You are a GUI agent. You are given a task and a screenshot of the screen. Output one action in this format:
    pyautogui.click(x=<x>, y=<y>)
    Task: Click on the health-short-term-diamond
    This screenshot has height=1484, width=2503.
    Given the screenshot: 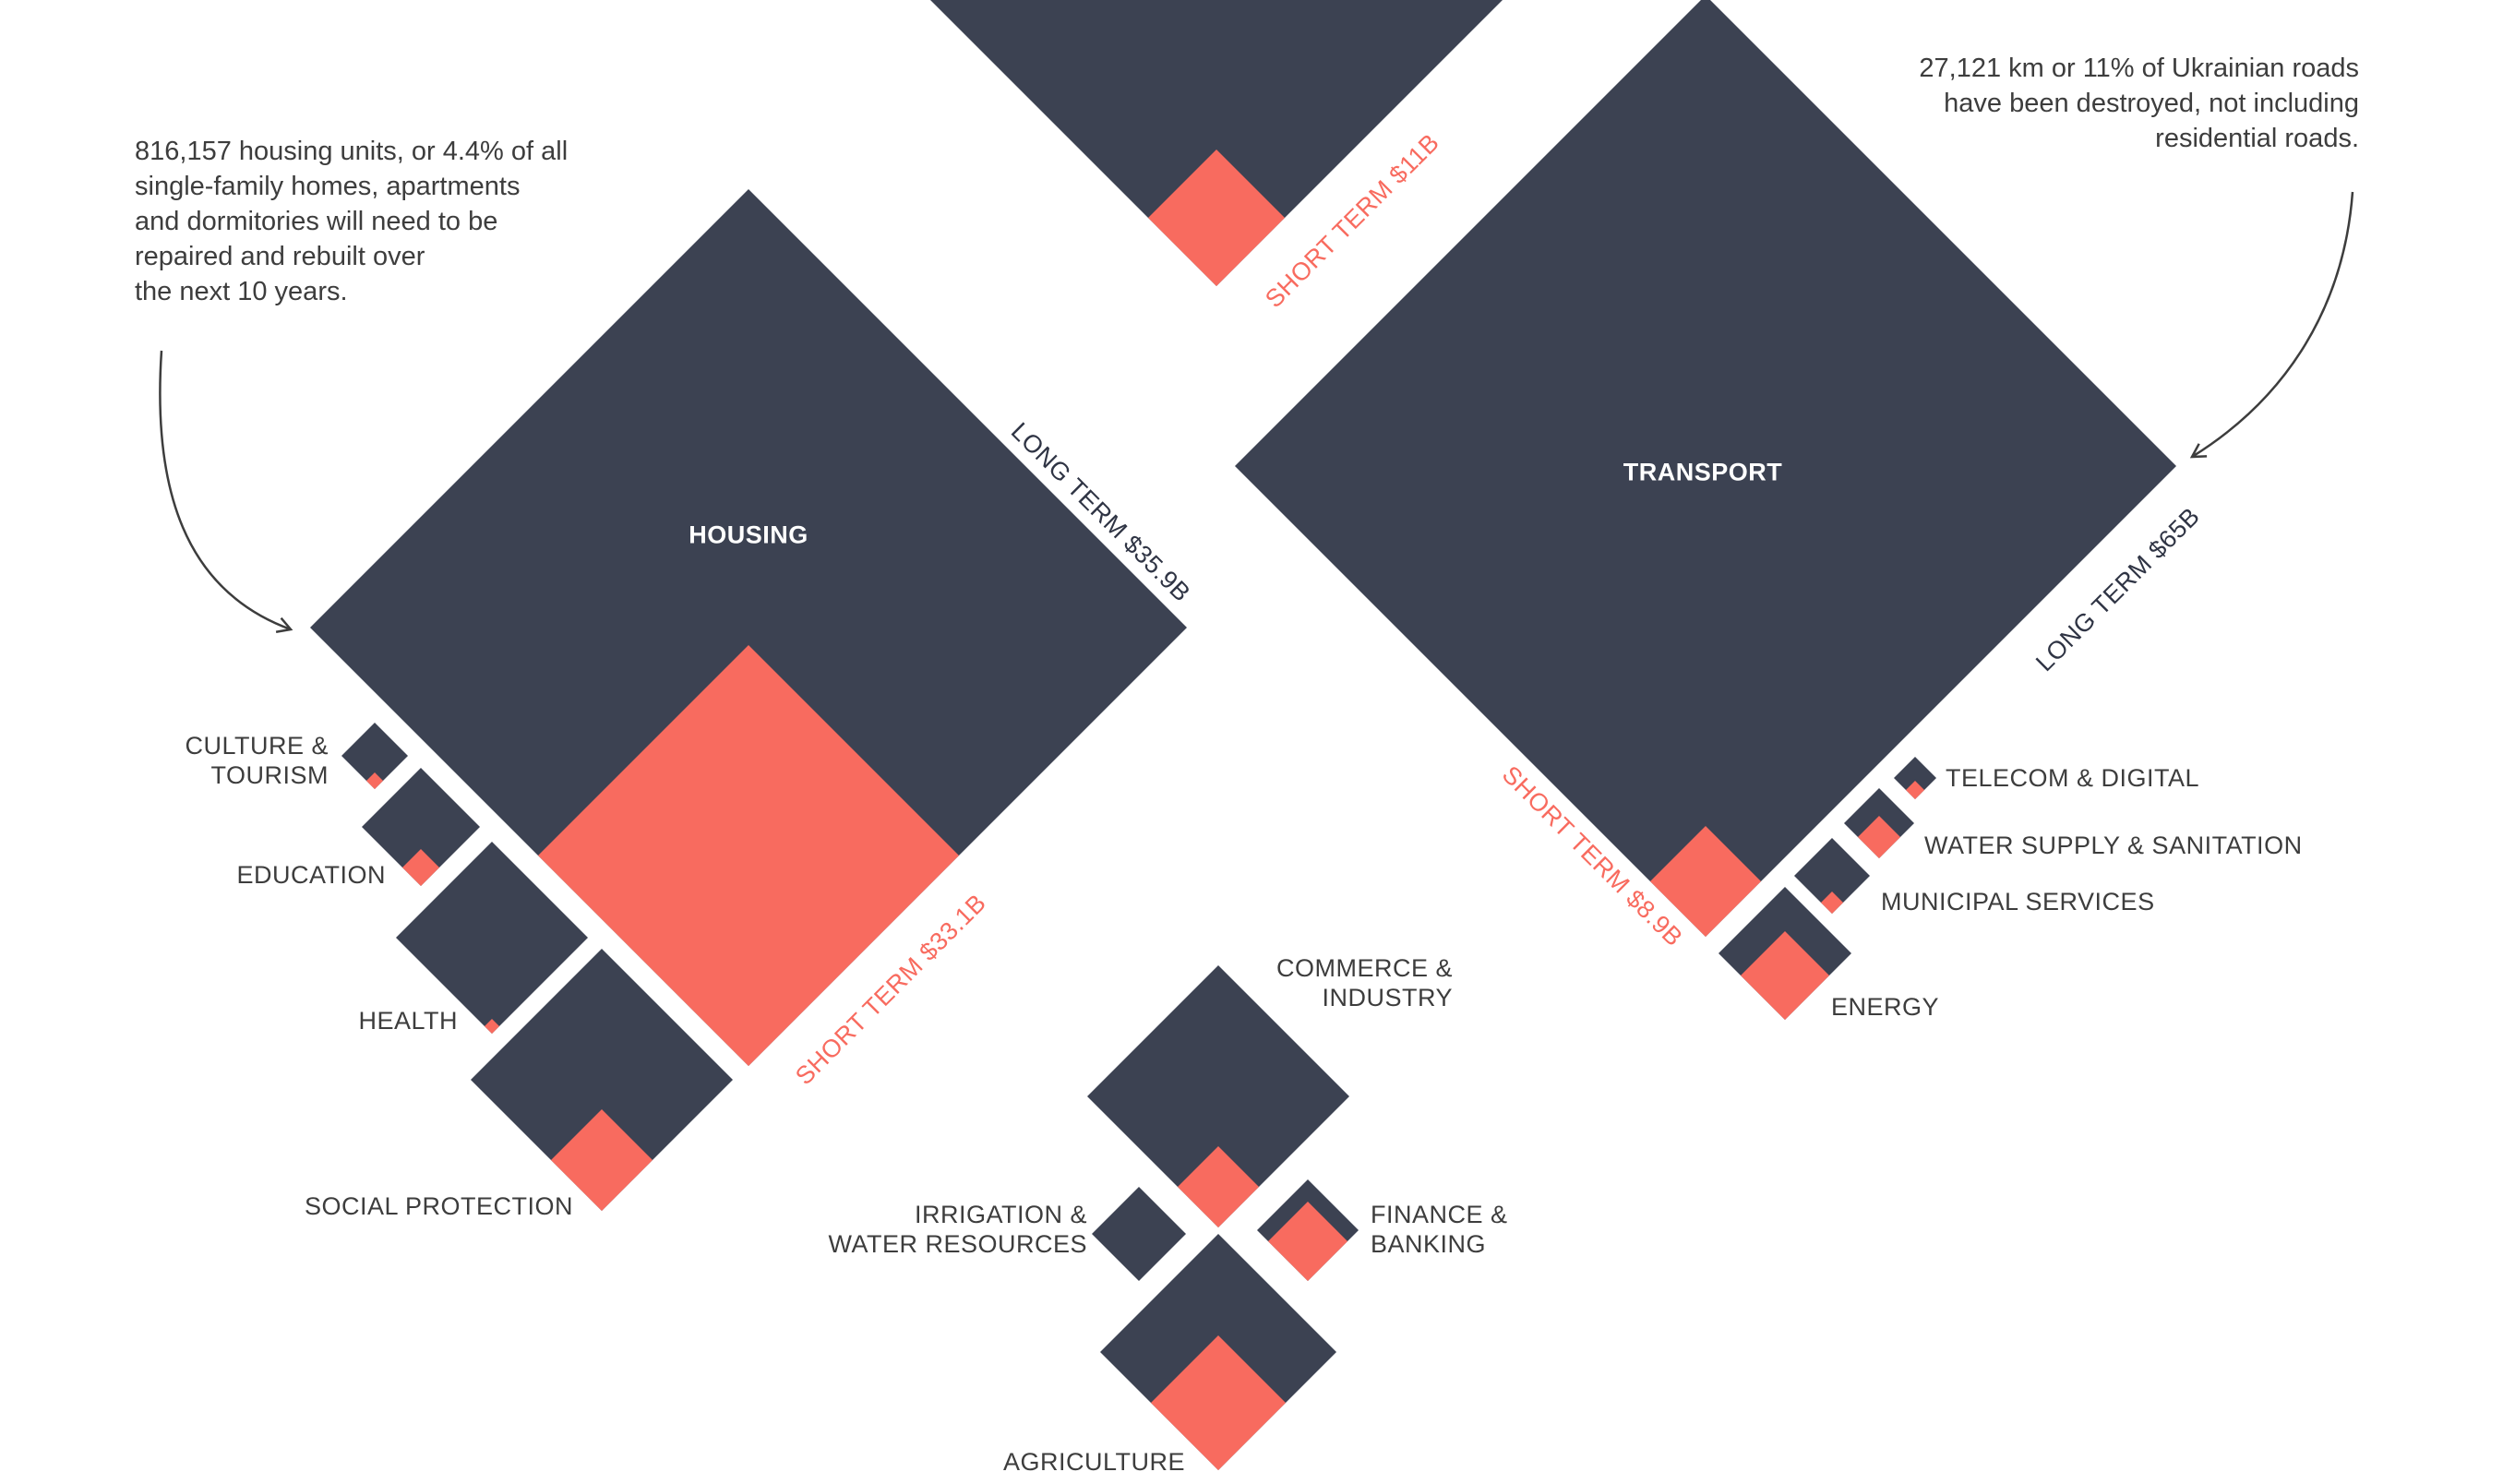 What is the action you would take?
    pyautogui.click(x=492, y=1026)
    